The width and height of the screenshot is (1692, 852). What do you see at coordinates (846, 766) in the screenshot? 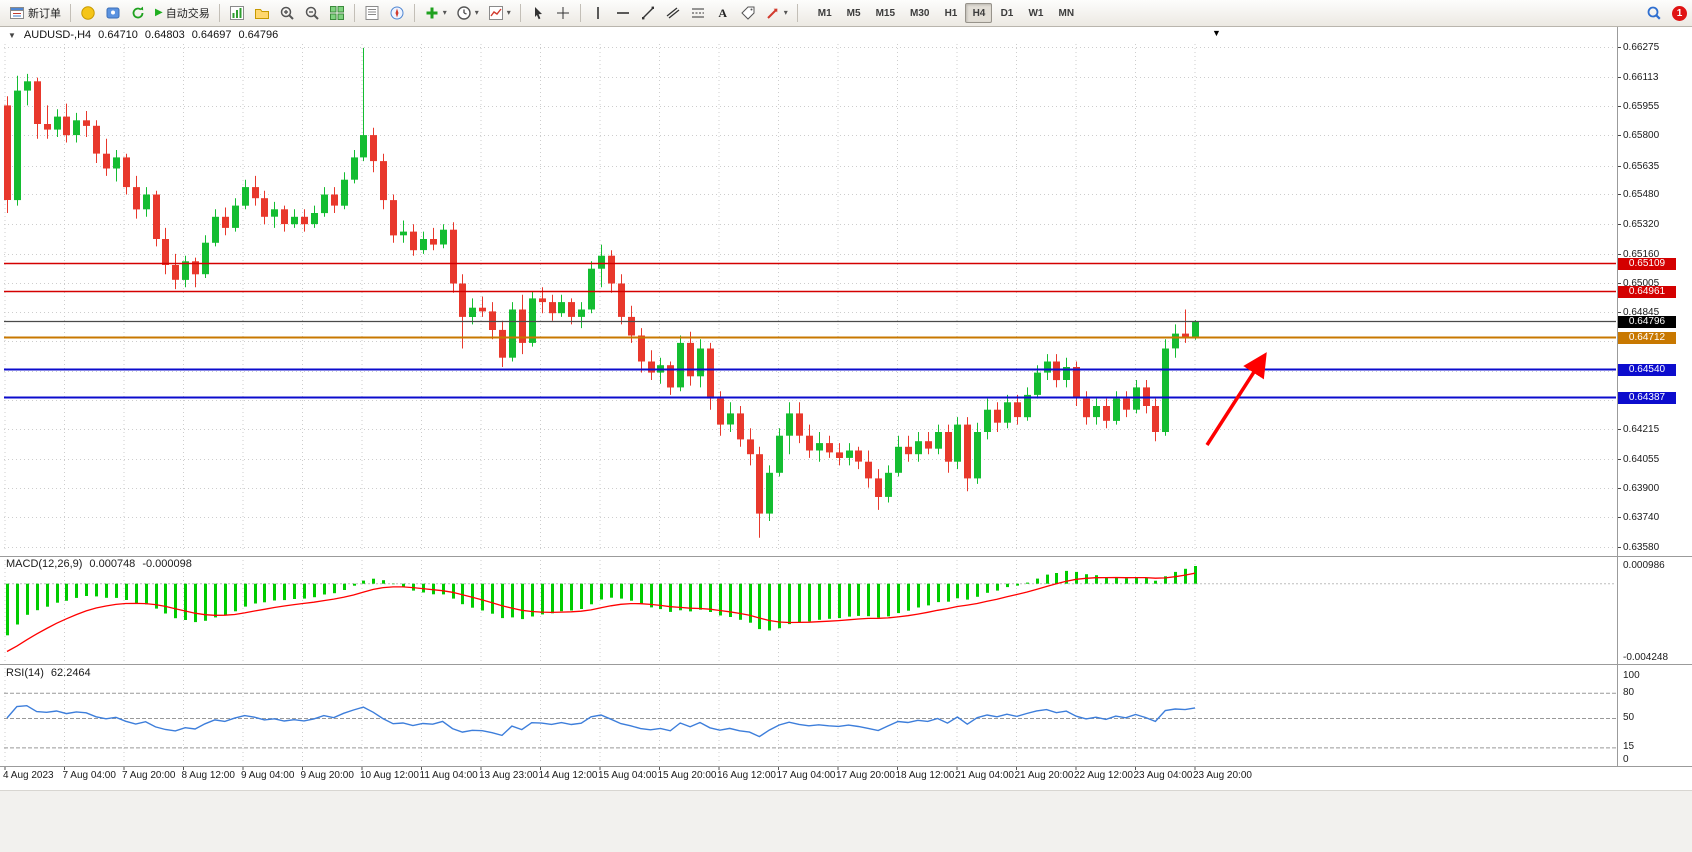
I see `time-axis-line` at bounding box center [846, 766].